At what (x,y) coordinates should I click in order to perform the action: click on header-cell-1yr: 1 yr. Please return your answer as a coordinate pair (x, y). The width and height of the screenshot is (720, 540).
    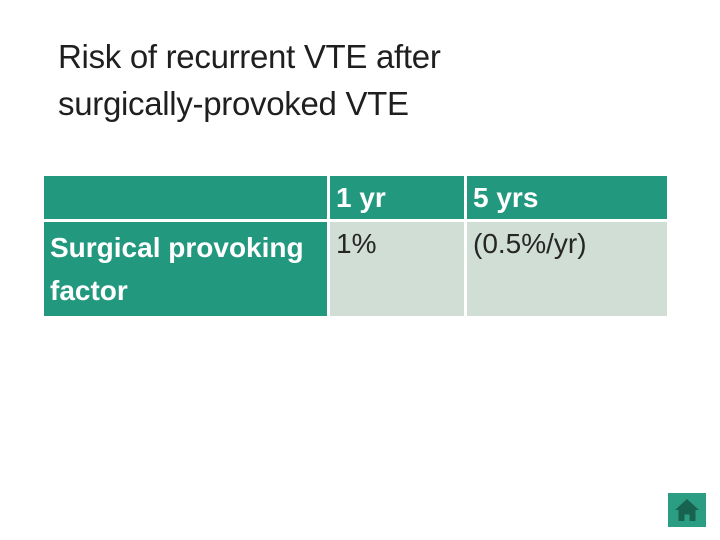
    Looking at the image, I should click on (397, 197).